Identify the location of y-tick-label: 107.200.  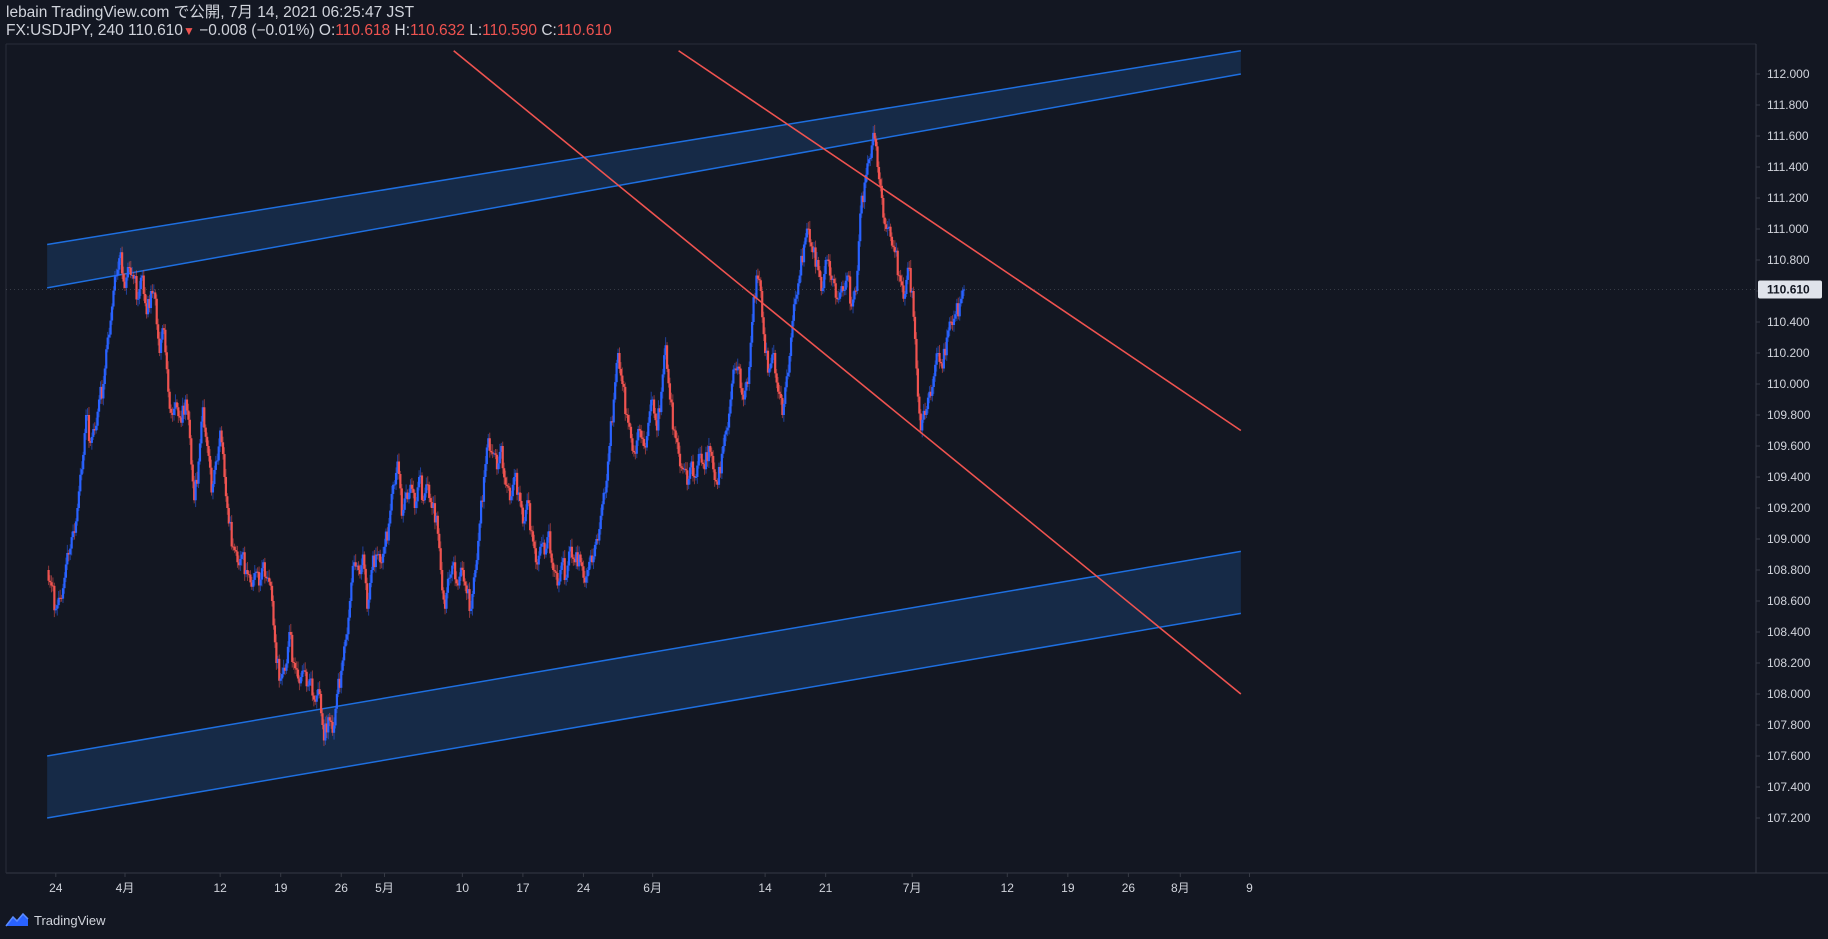
(1789, 818).